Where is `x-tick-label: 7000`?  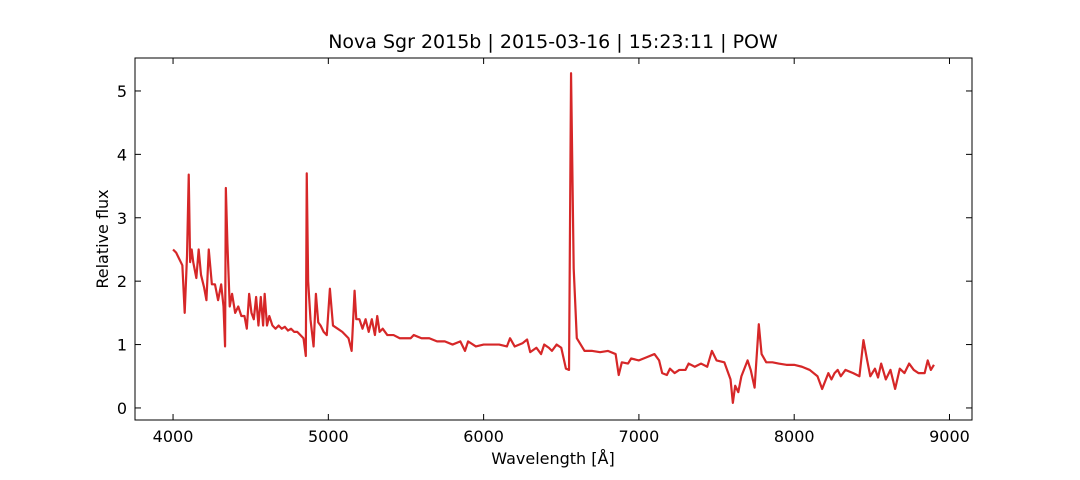 x-tick-label: 7000 is located at coordinates (639, 436).